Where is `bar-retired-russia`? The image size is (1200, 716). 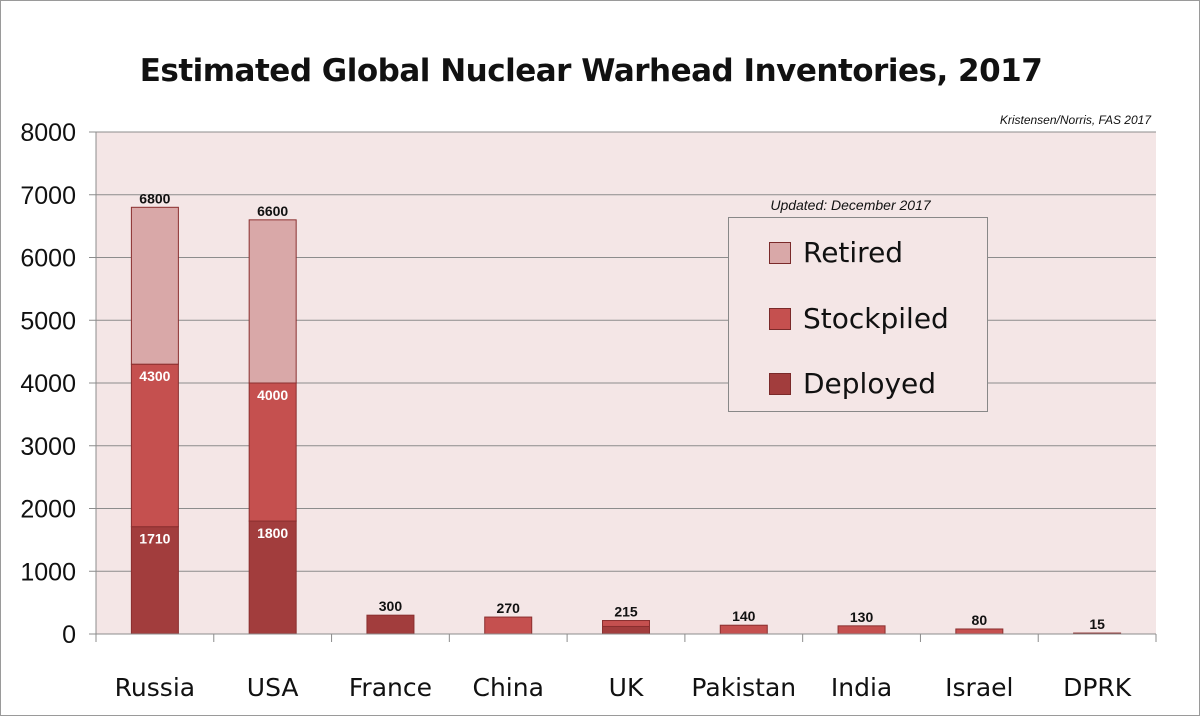 bar-retired-russia is located at coordinates (154, 285).